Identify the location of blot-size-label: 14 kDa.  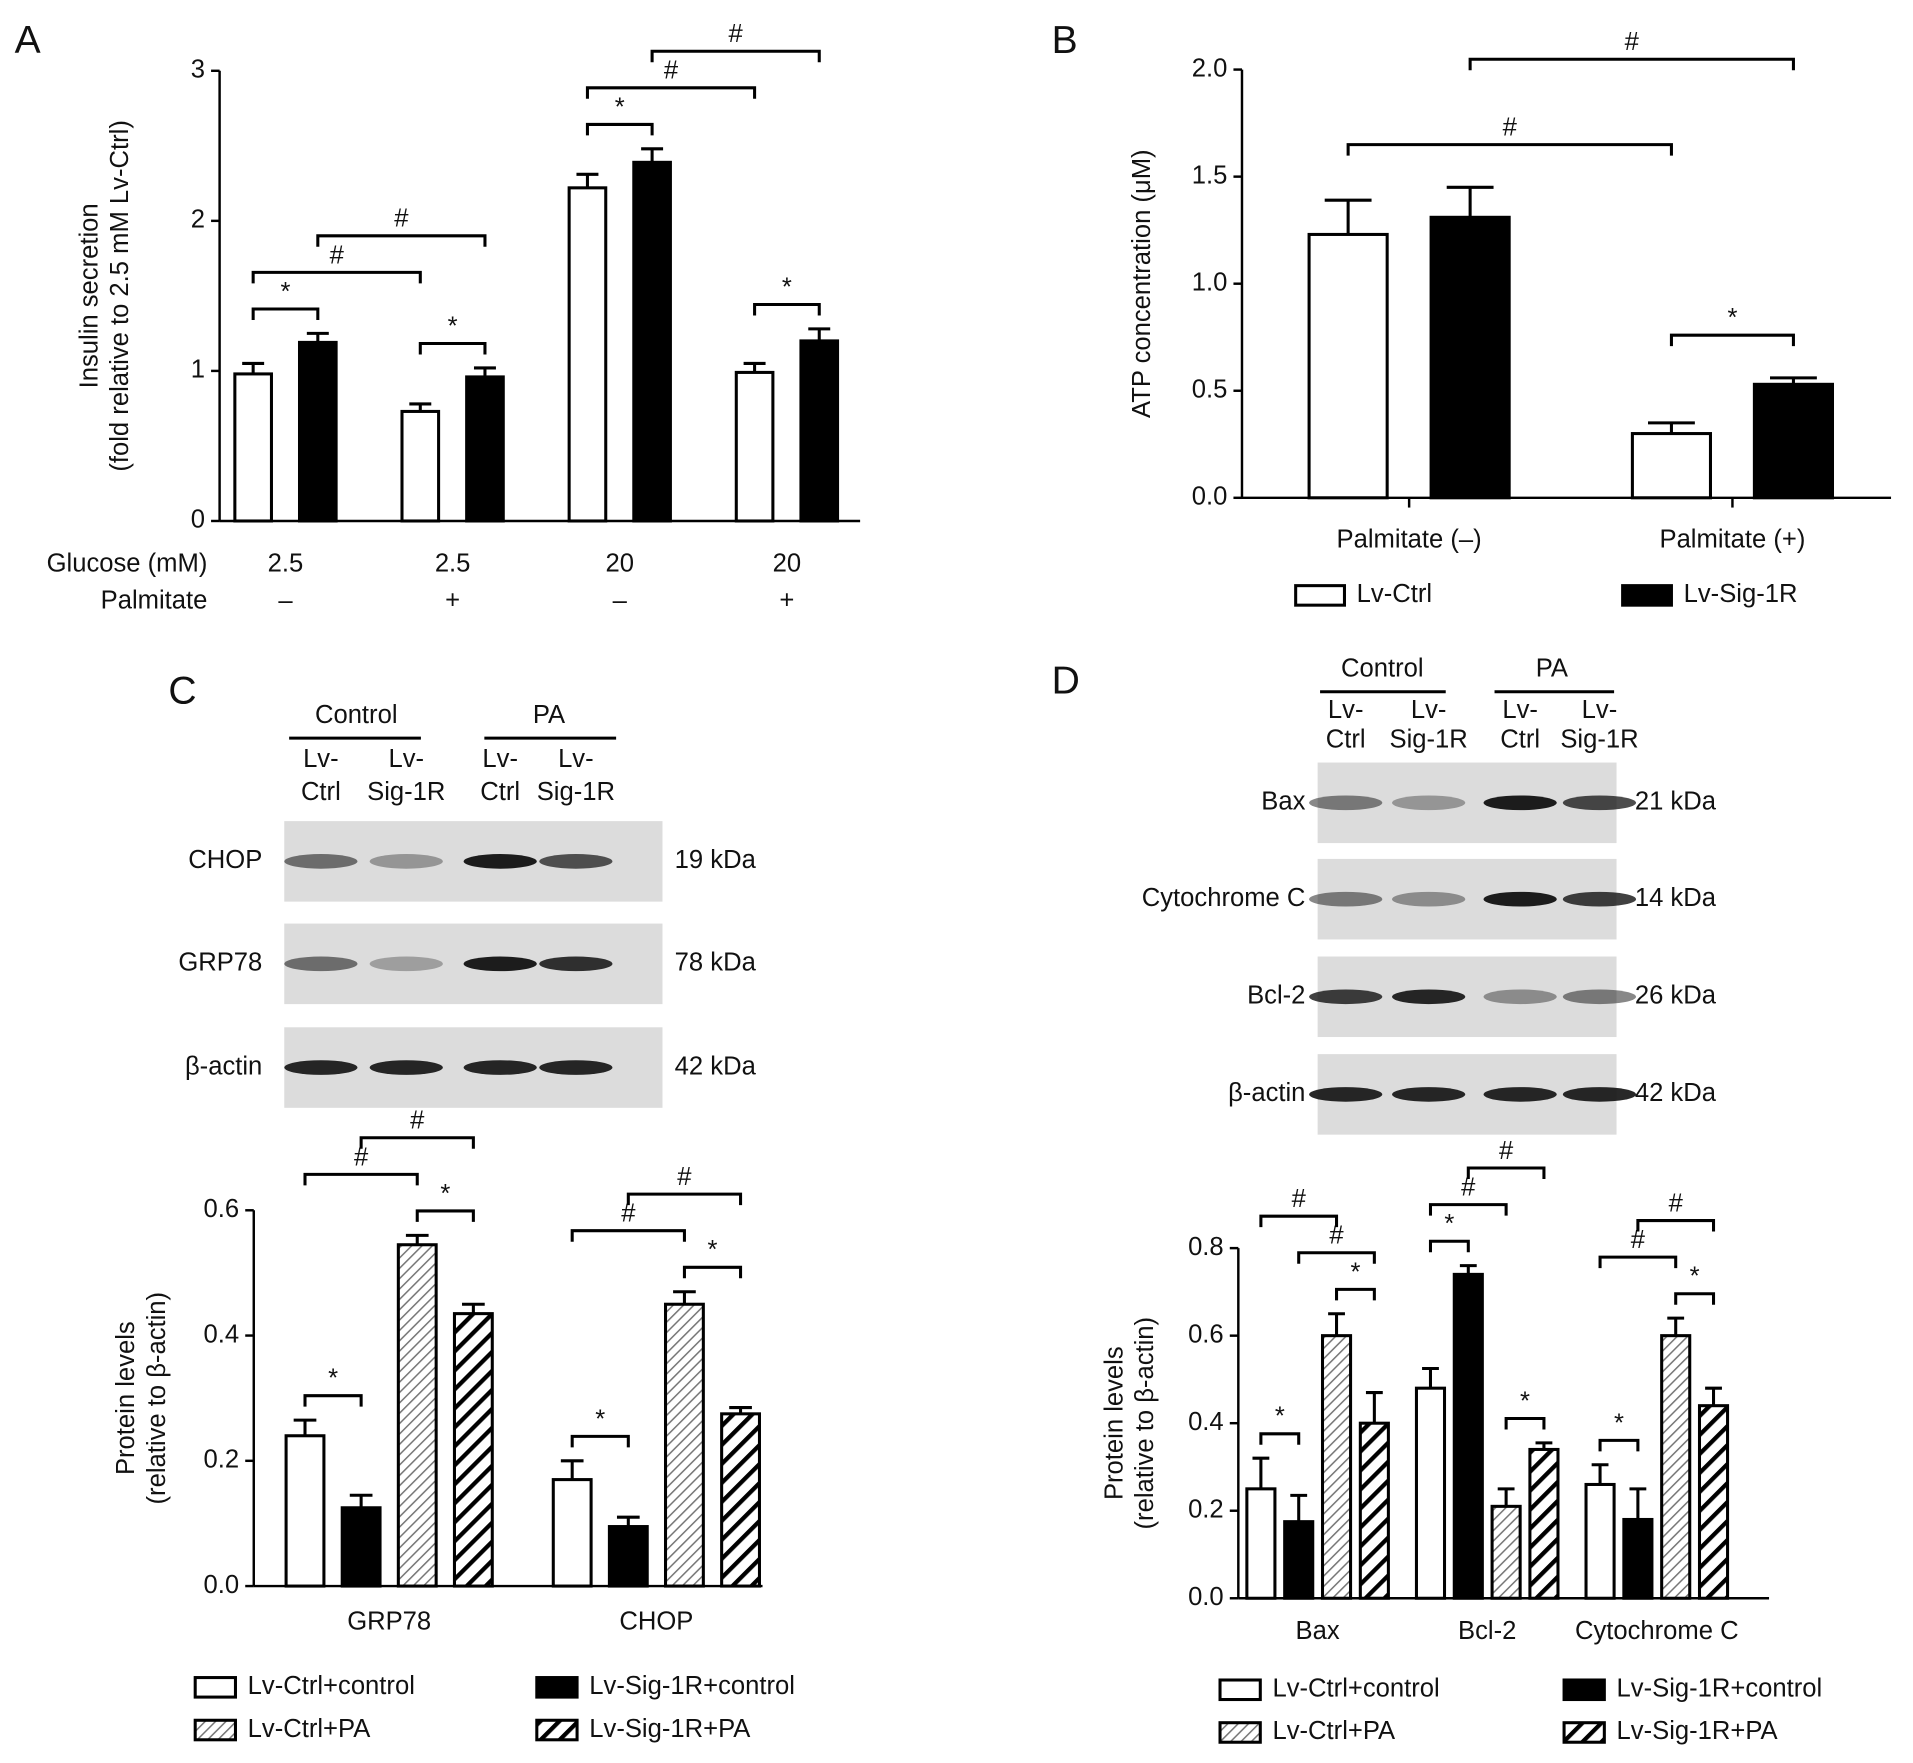
(1676, 898).